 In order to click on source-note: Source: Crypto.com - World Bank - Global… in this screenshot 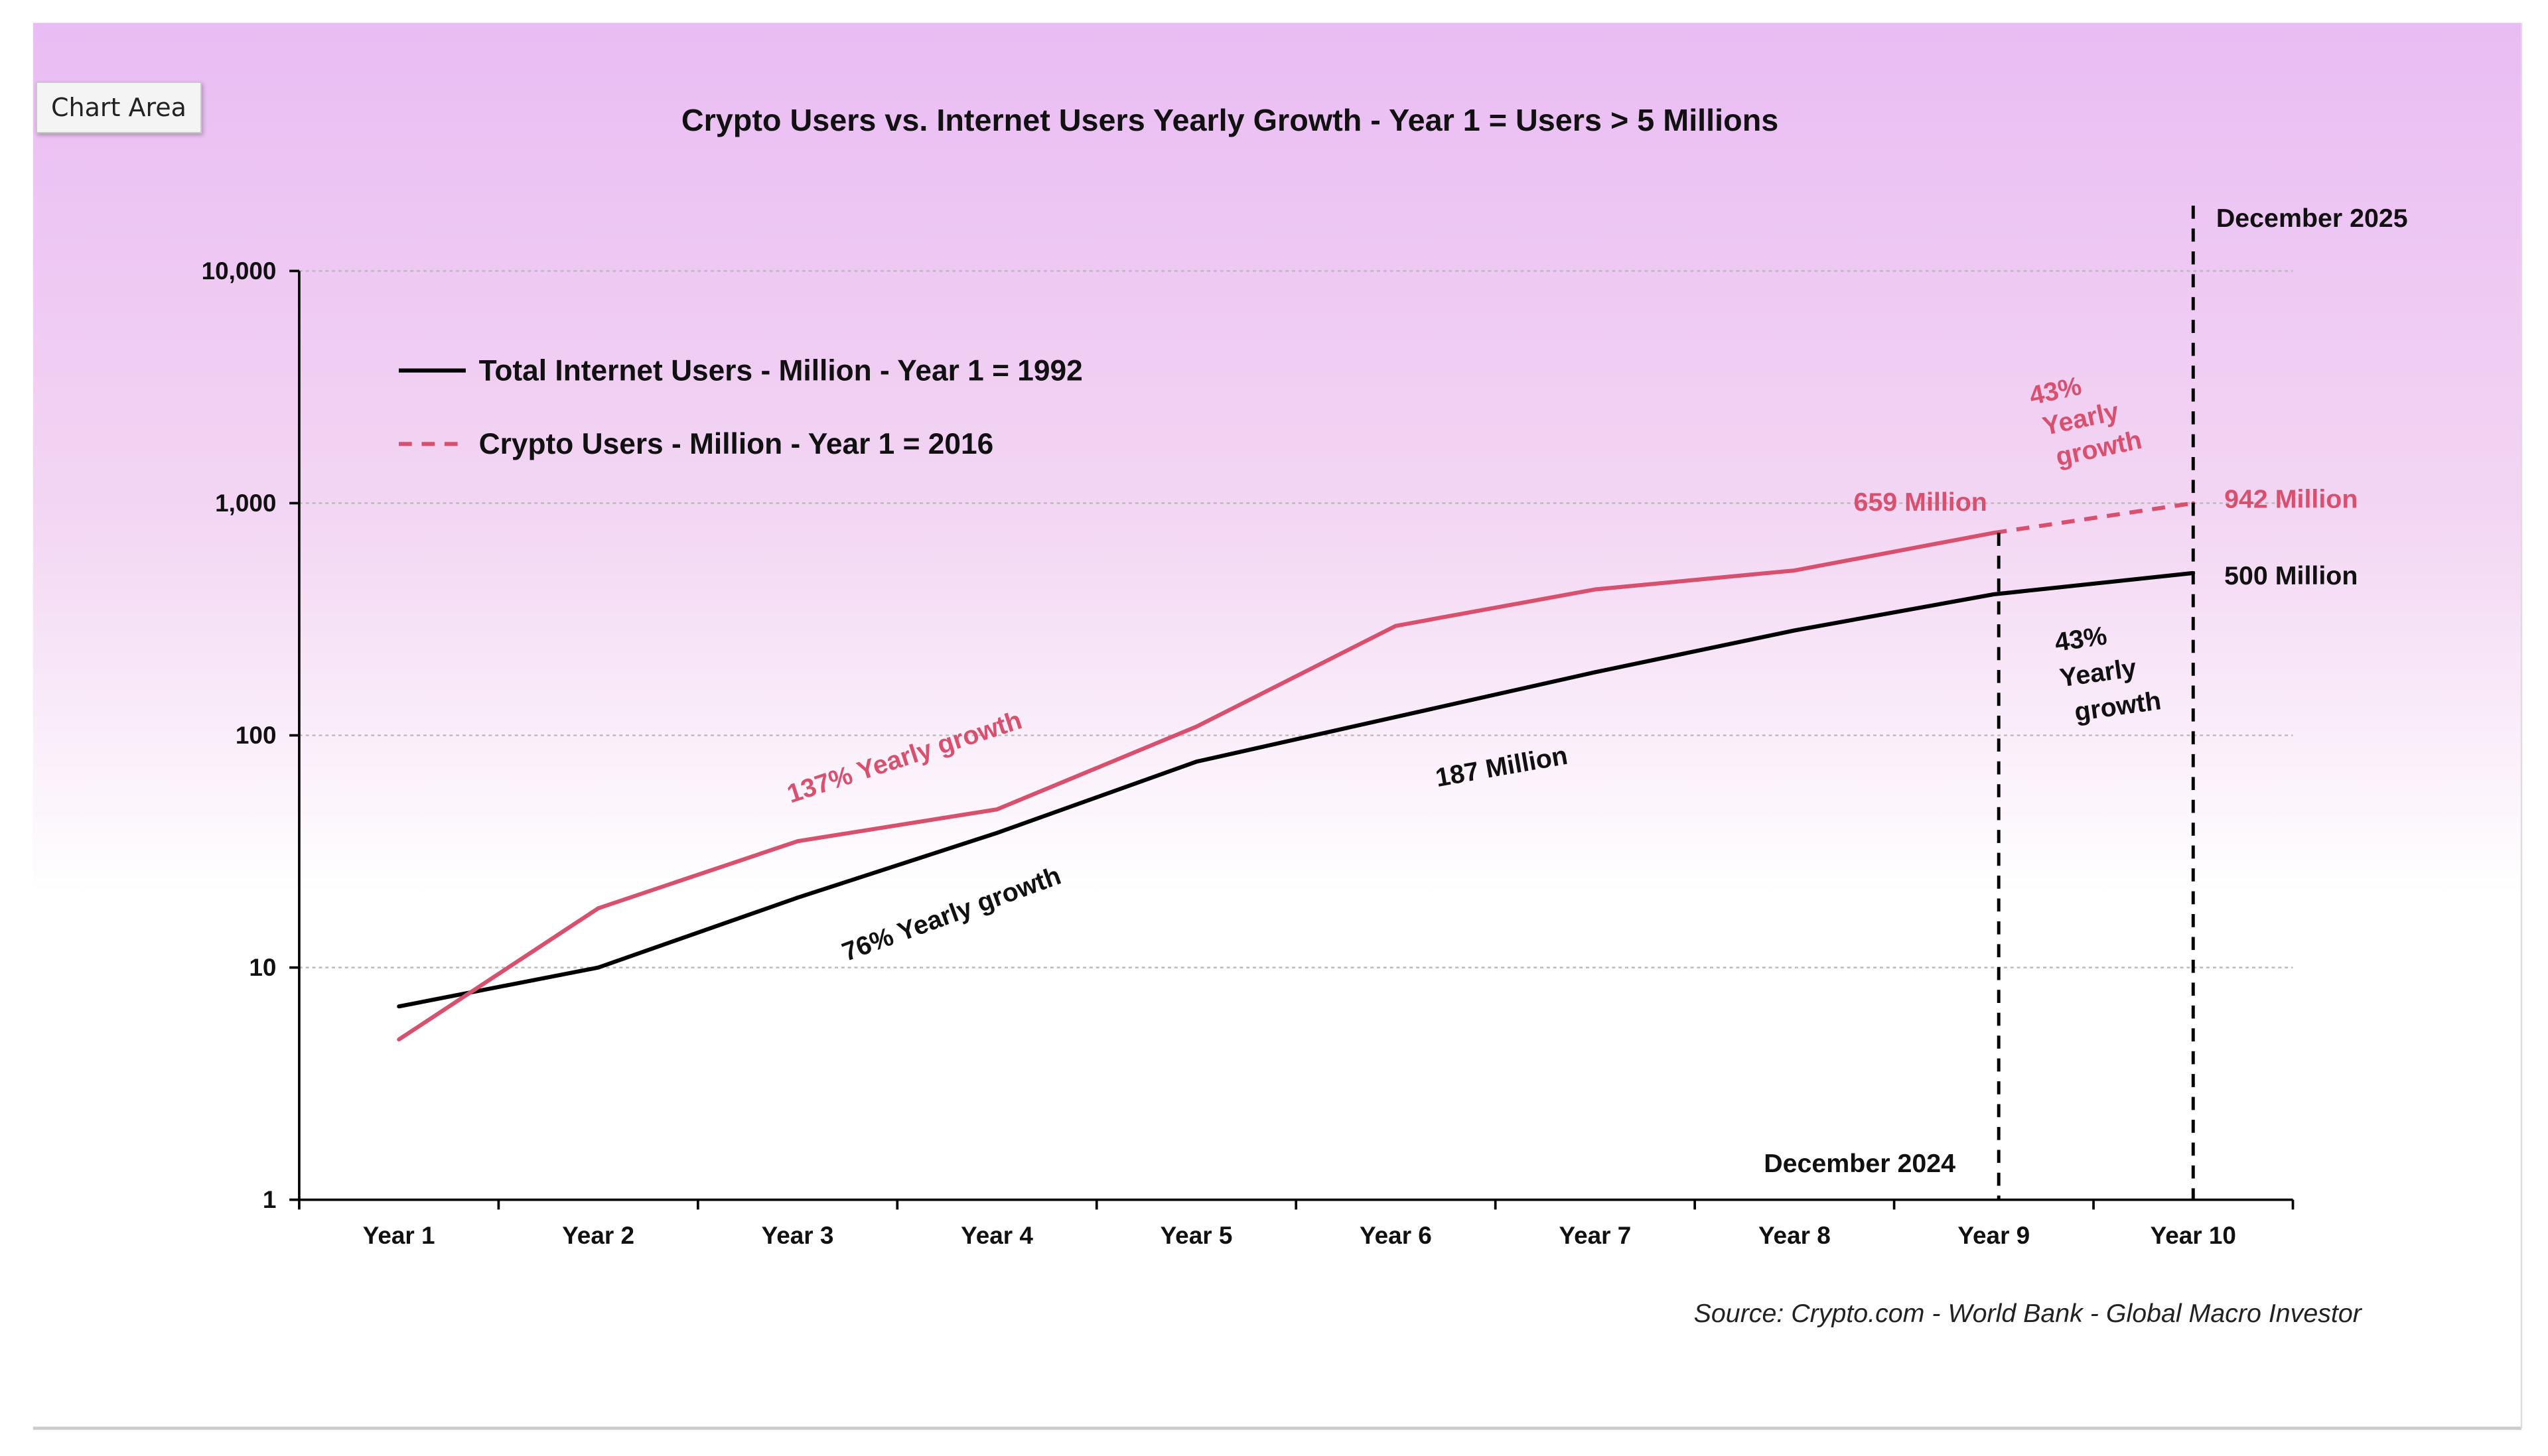, I will do `click(2029, 1313)`.